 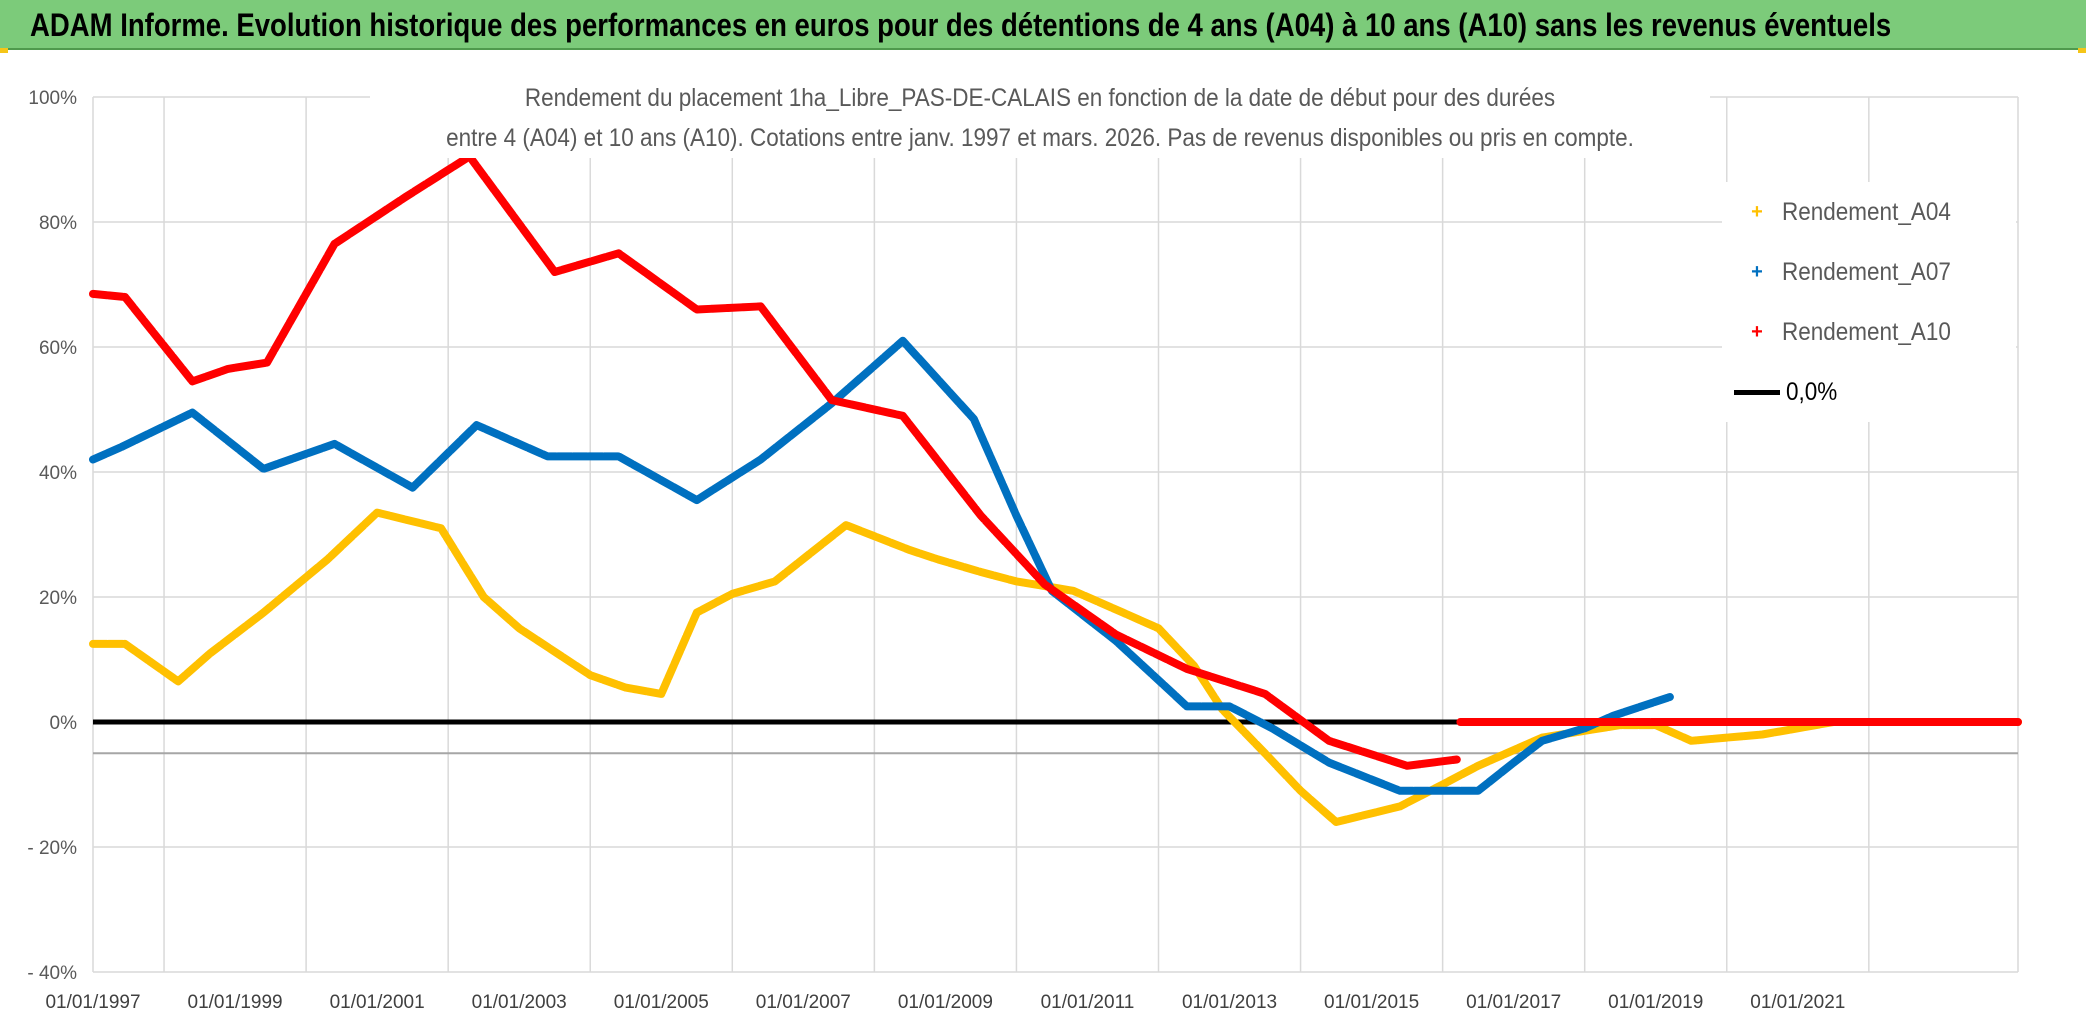 What do you see at coordinates (945, 1002) in the screenshot?
I see `x-tick-label: 01/01/2009` at bounding box center [945, 1002].